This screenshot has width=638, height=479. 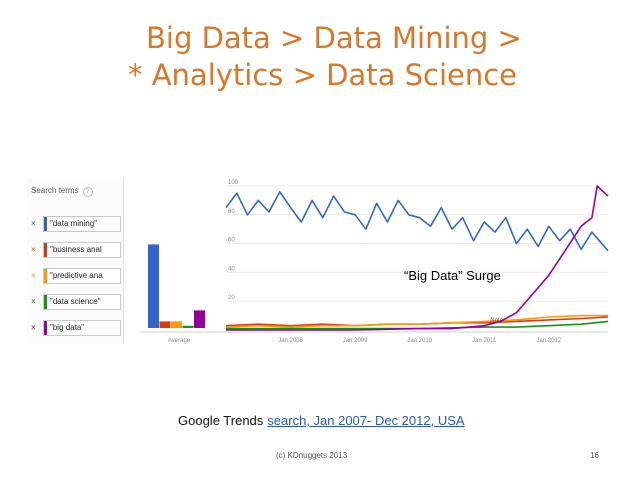 I want to click on term-row-big-data: × "big data", so click(x=76, y=328).